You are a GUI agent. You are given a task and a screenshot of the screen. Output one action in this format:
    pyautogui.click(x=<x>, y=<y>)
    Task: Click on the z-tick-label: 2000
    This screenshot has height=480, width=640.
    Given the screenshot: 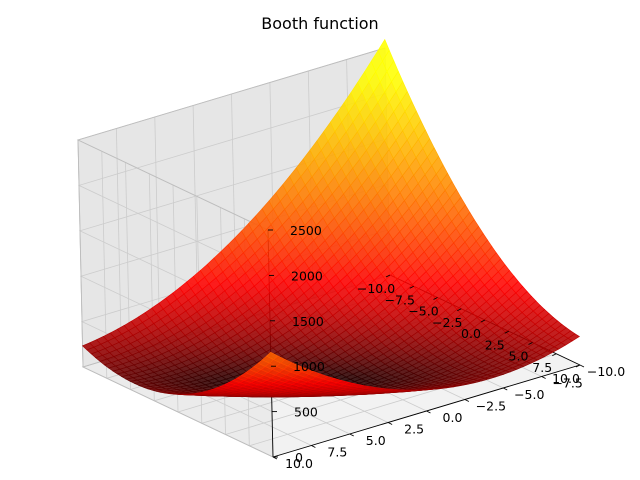 What is the action you would take?
    pyautogui.click(x=307, y=275)
    